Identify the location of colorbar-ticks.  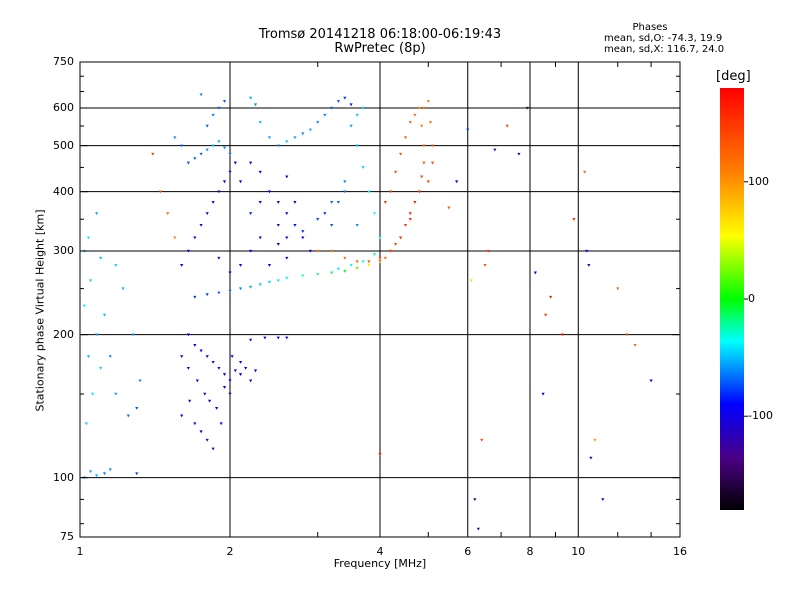
(746, 299).